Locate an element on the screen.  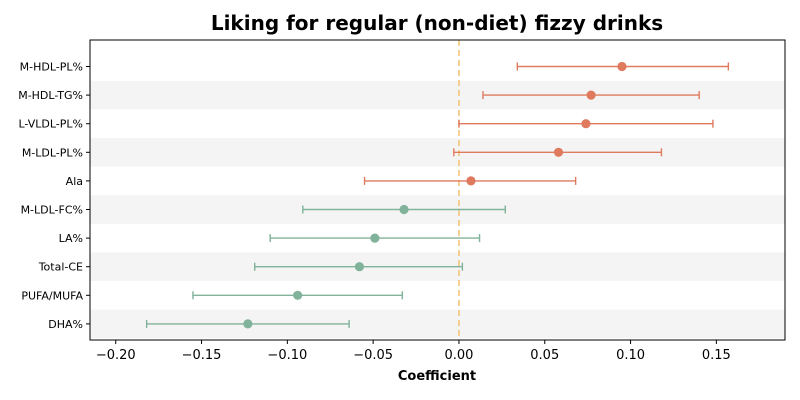
row-stripe is located at coordinates (437, 152).